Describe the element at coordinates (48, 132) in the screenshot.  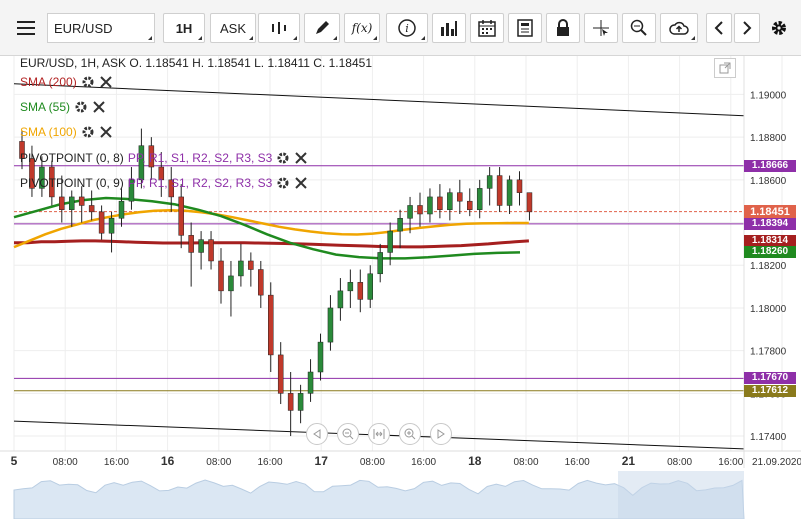
I see `legend-label: SMA (100)` at that location.